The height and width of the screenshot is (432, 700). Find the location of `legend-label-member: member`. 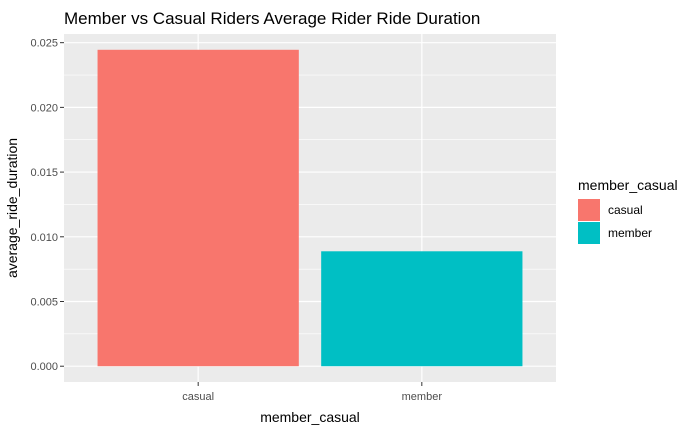

legend-label-member: member is located at coordinates (630, 233).